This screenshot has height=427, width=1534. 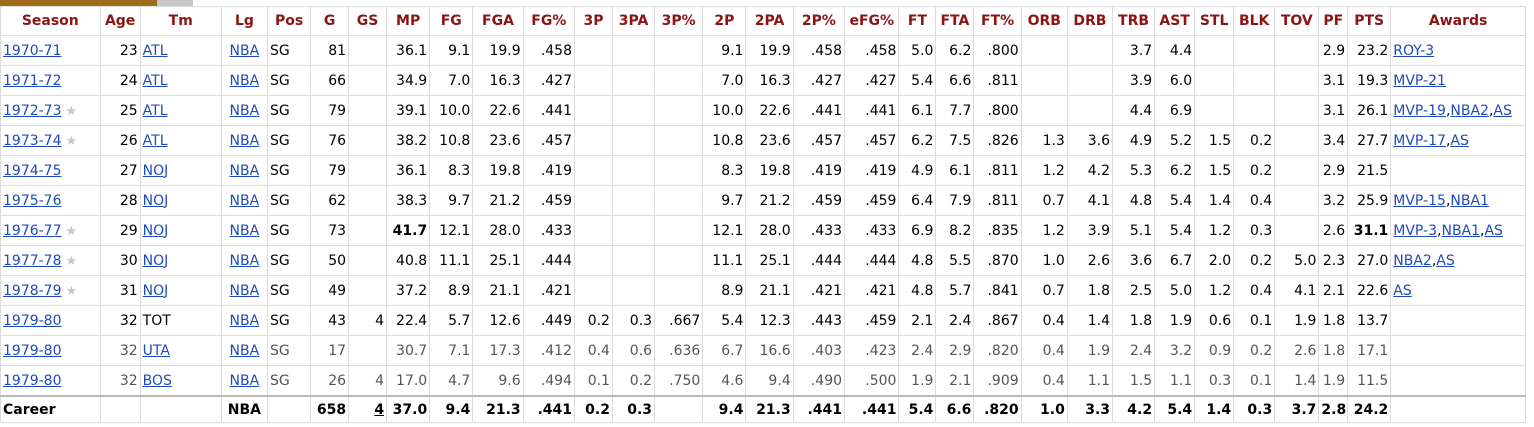 What do you see at coordinates (1419, 110) in the screenshot?
I see `award-link: MVP-19` at bounding box center [1419, 110].